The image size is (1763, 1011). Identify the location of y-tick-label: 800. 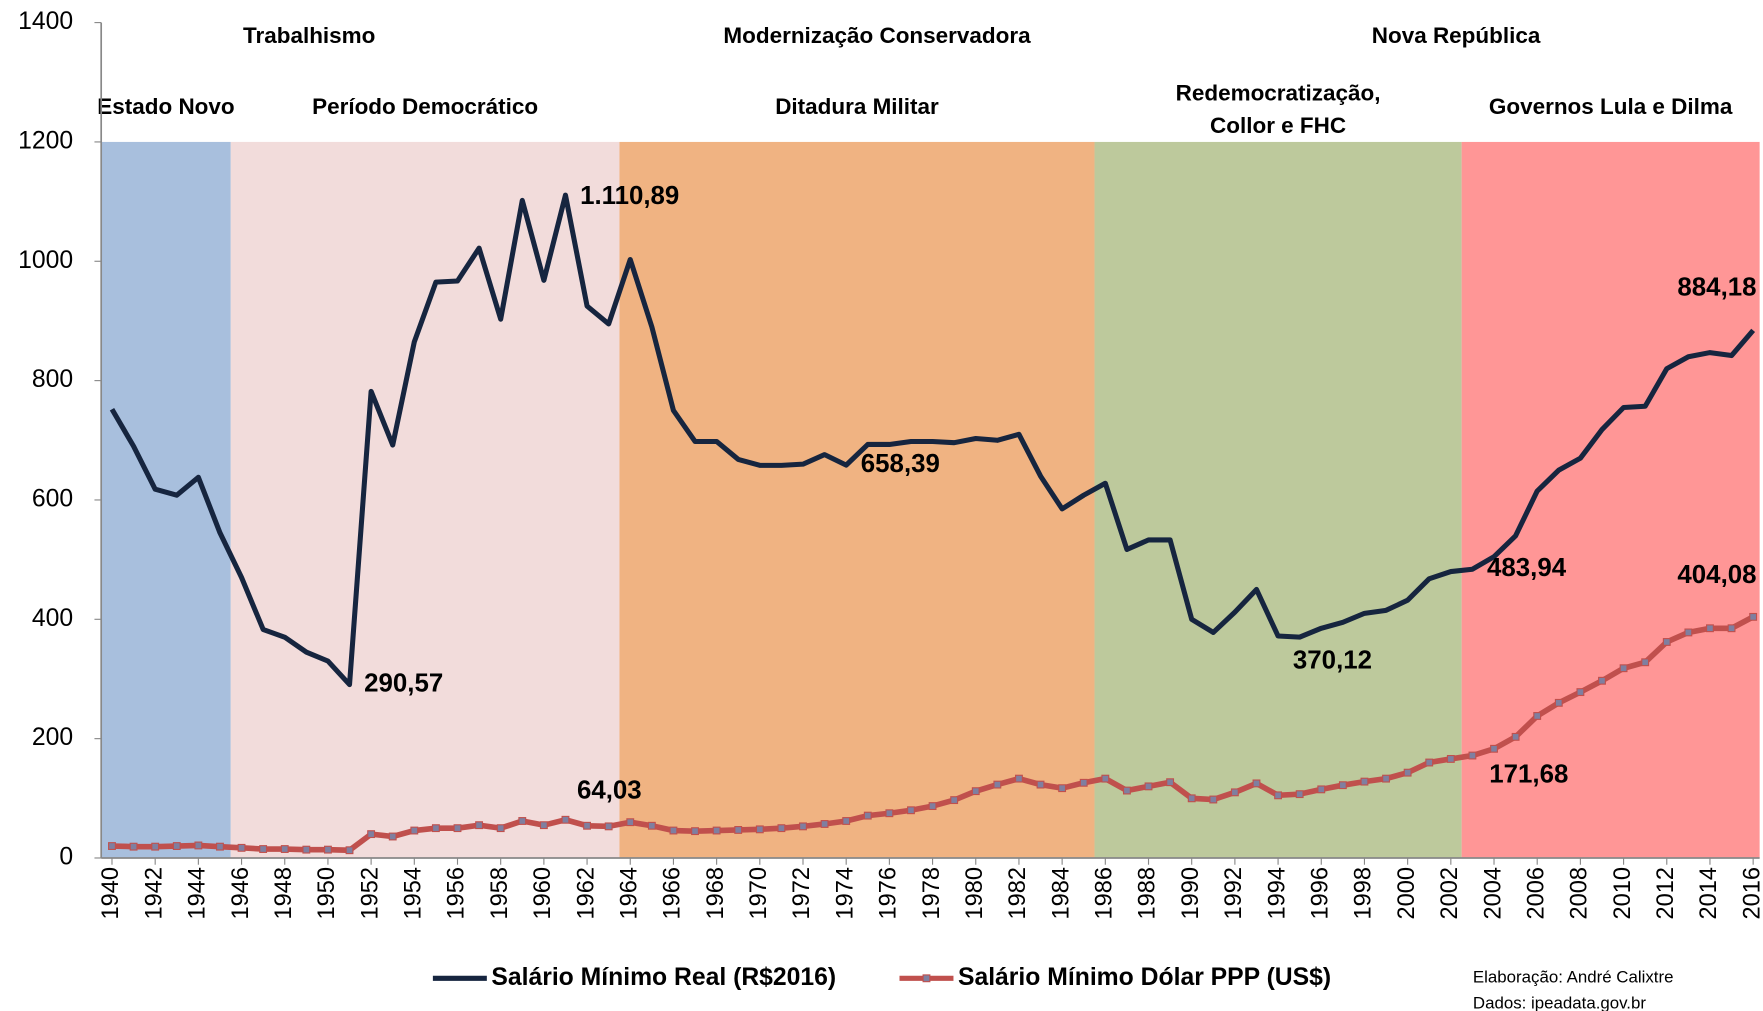
(52, 379).